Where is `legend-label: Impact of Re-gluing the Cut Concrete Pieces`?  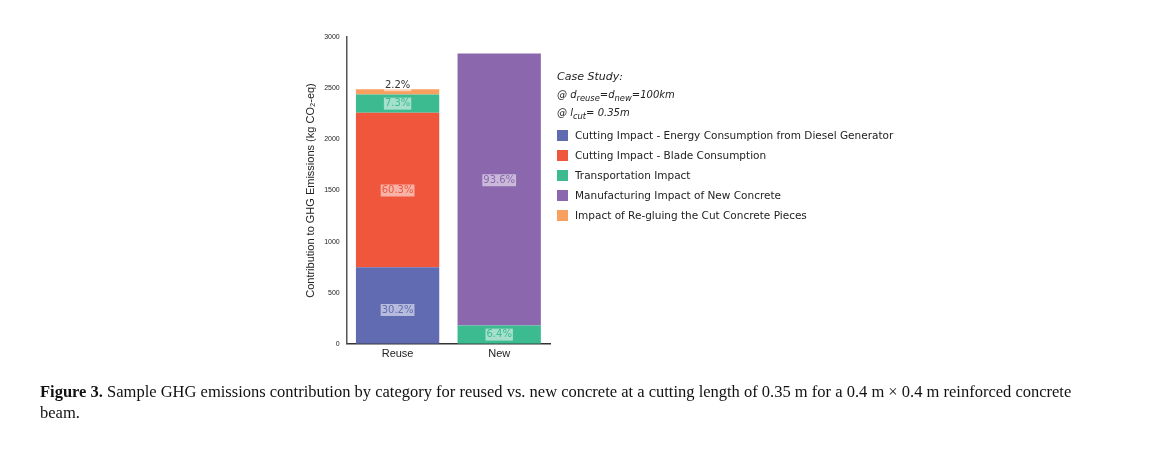
legend-label: Impact of Re-gluing the Cut Concrete Pieces is located at coordinates (691, 215).